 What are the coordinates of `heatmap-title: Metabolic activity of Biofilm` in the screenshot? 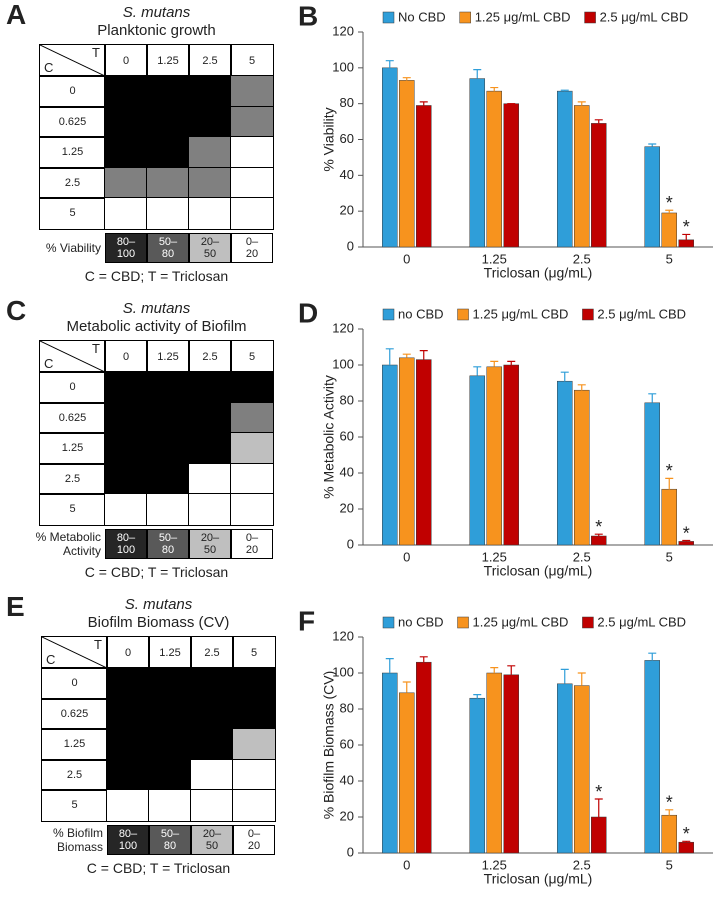 It's located at (156, 326).